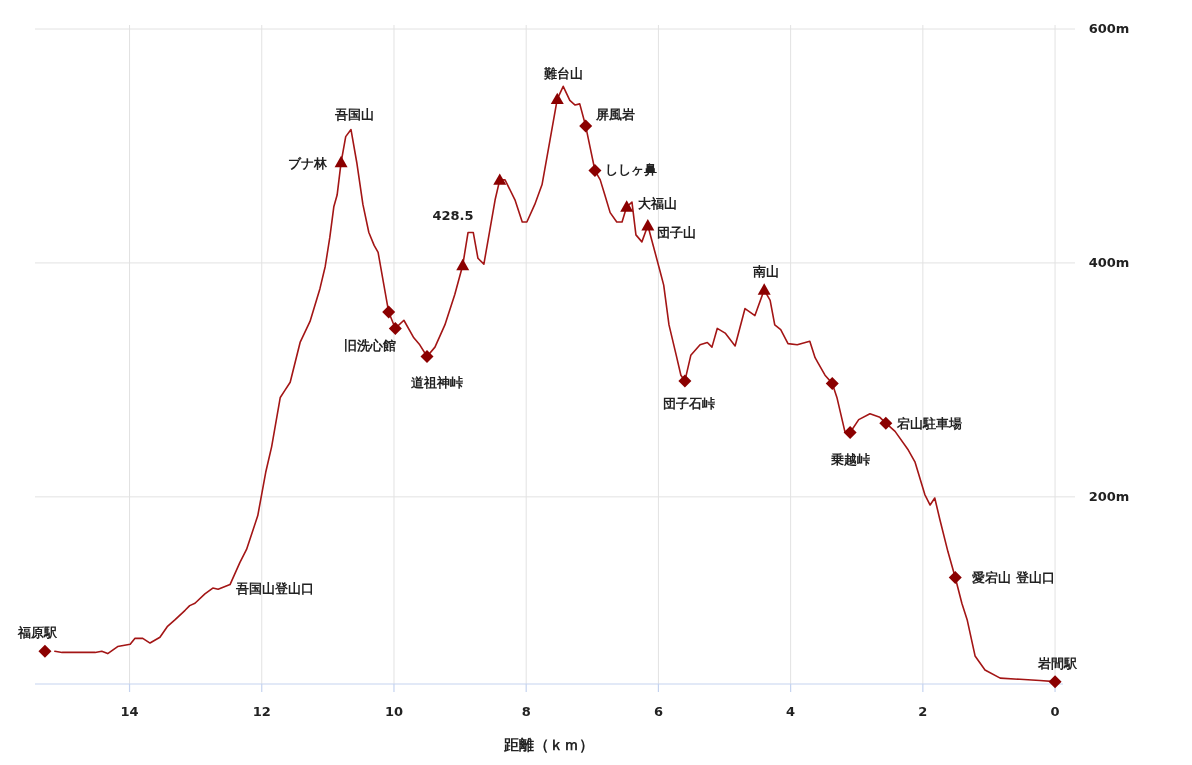  What do you see at coordinates (791, 711) in the screenshot?
I see `x-tick-label: 4` at bounding box center [791, 711].